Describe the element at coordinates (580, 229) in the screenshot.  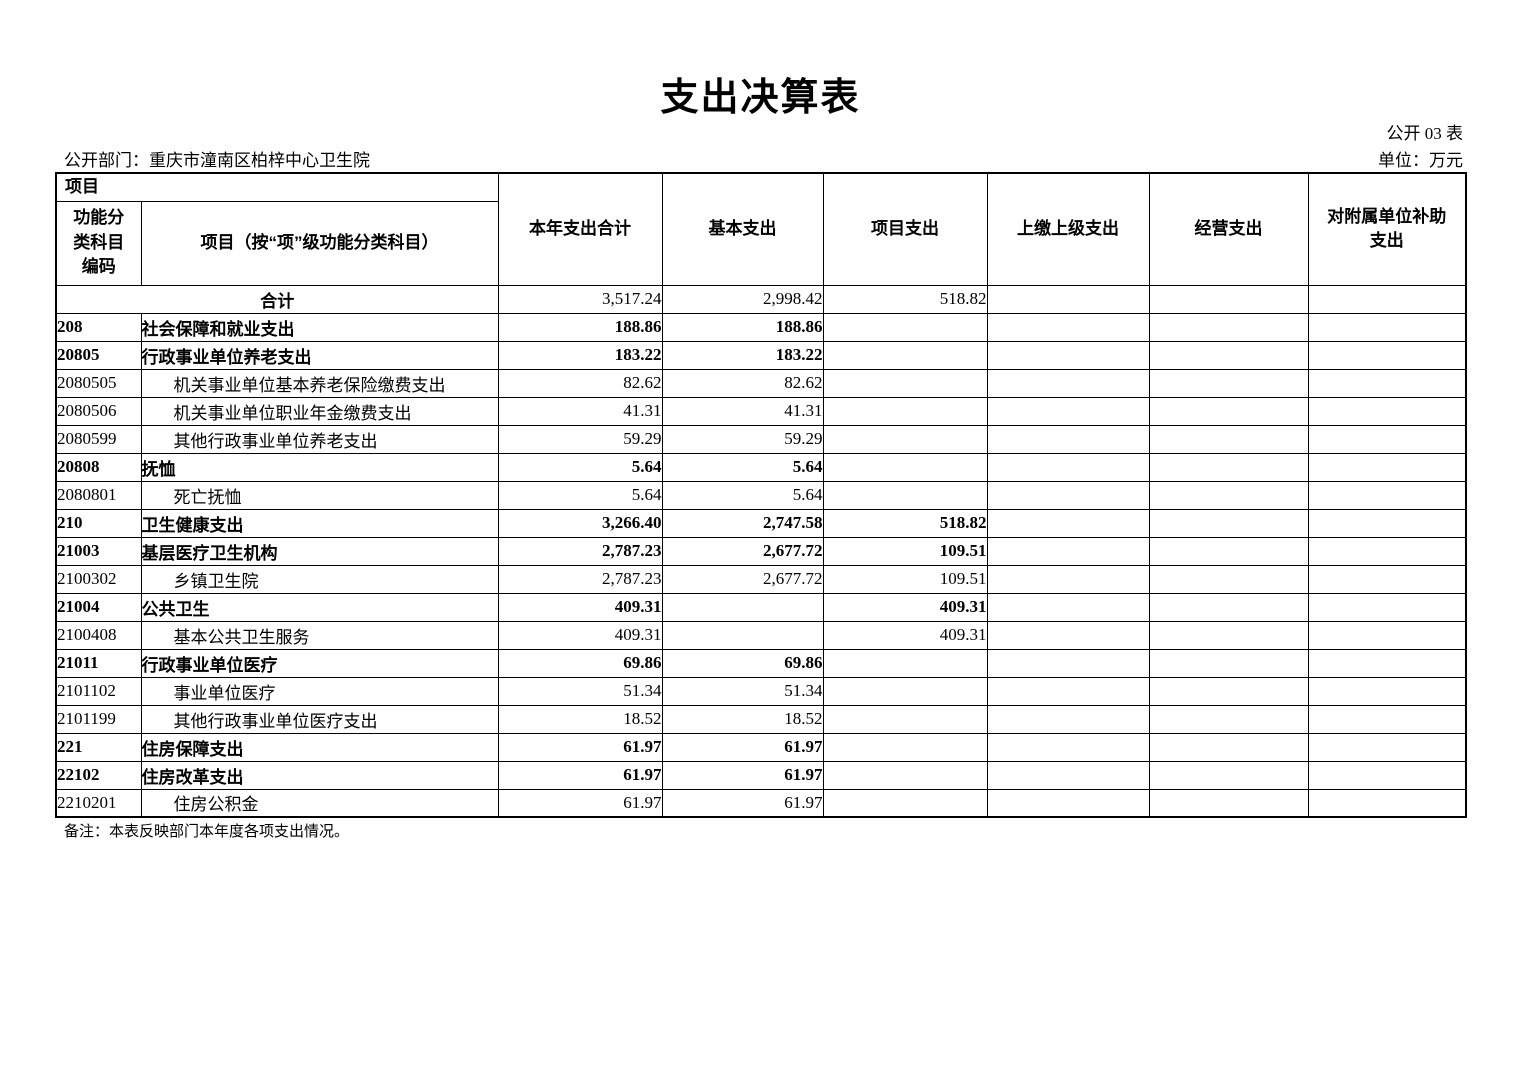
I see `header-col-total-expenditure: 本年支出合计` at that location.